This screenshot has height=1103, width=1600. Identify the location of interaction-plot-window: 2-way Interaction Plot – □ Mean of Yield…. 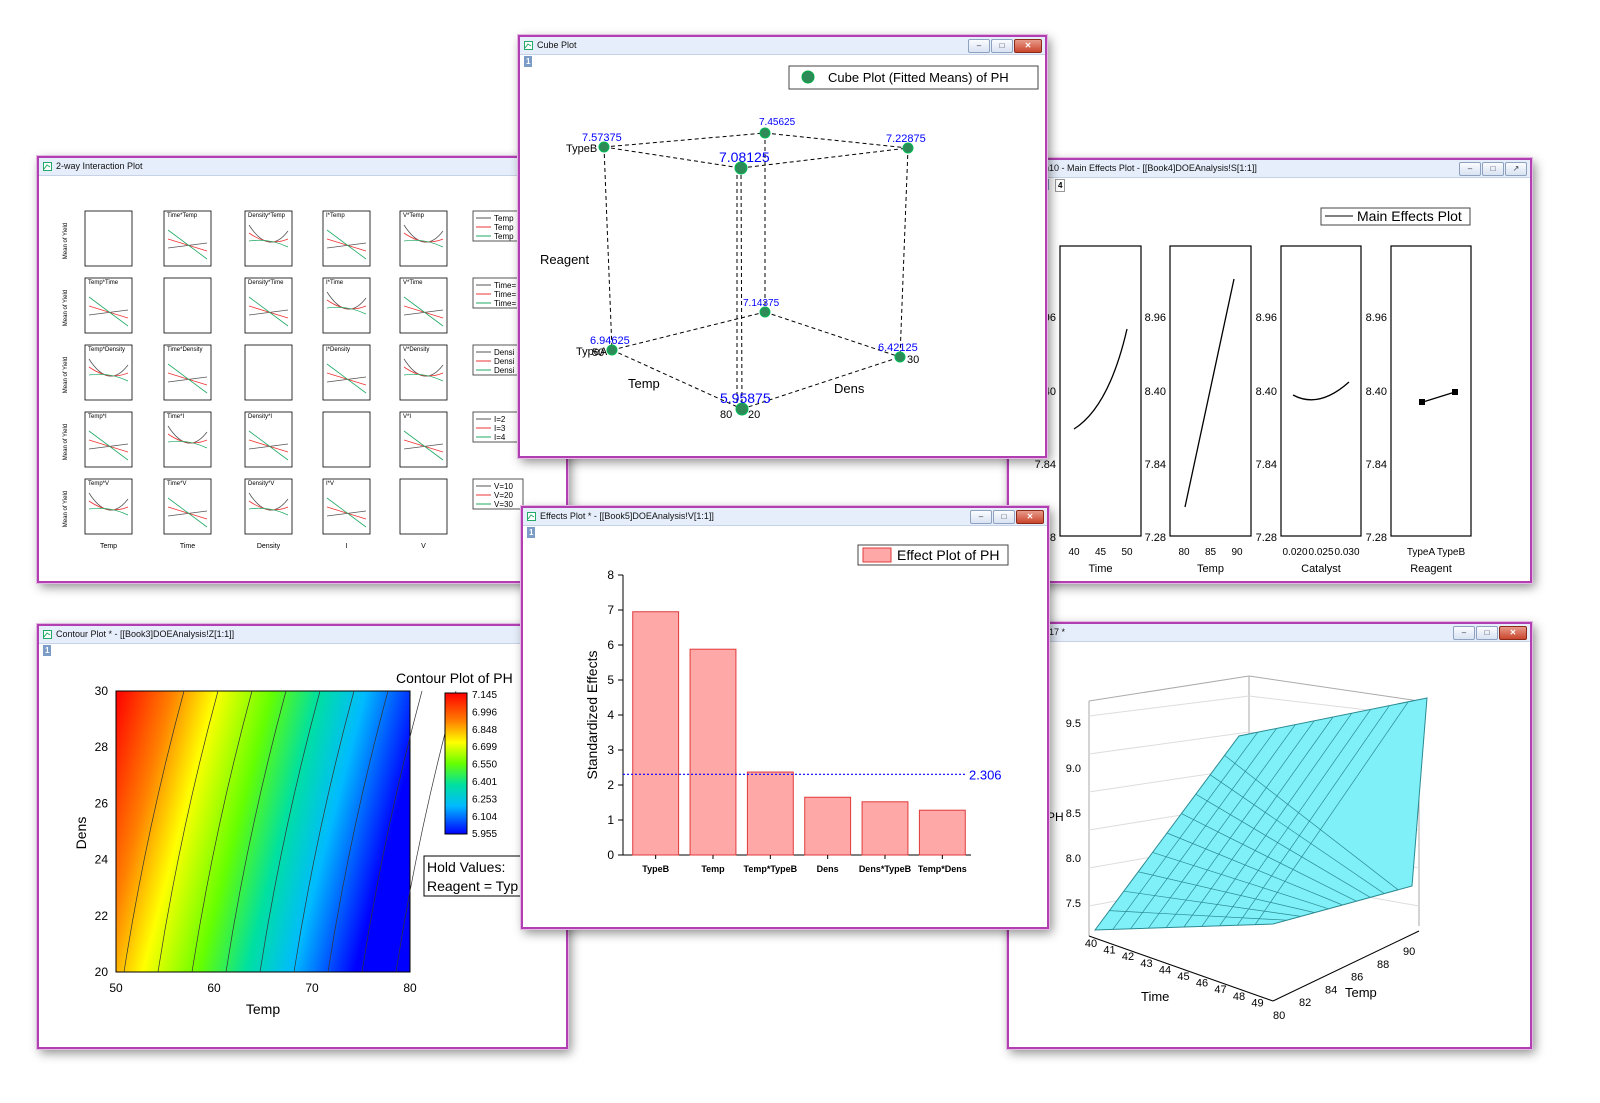
(302, 369).